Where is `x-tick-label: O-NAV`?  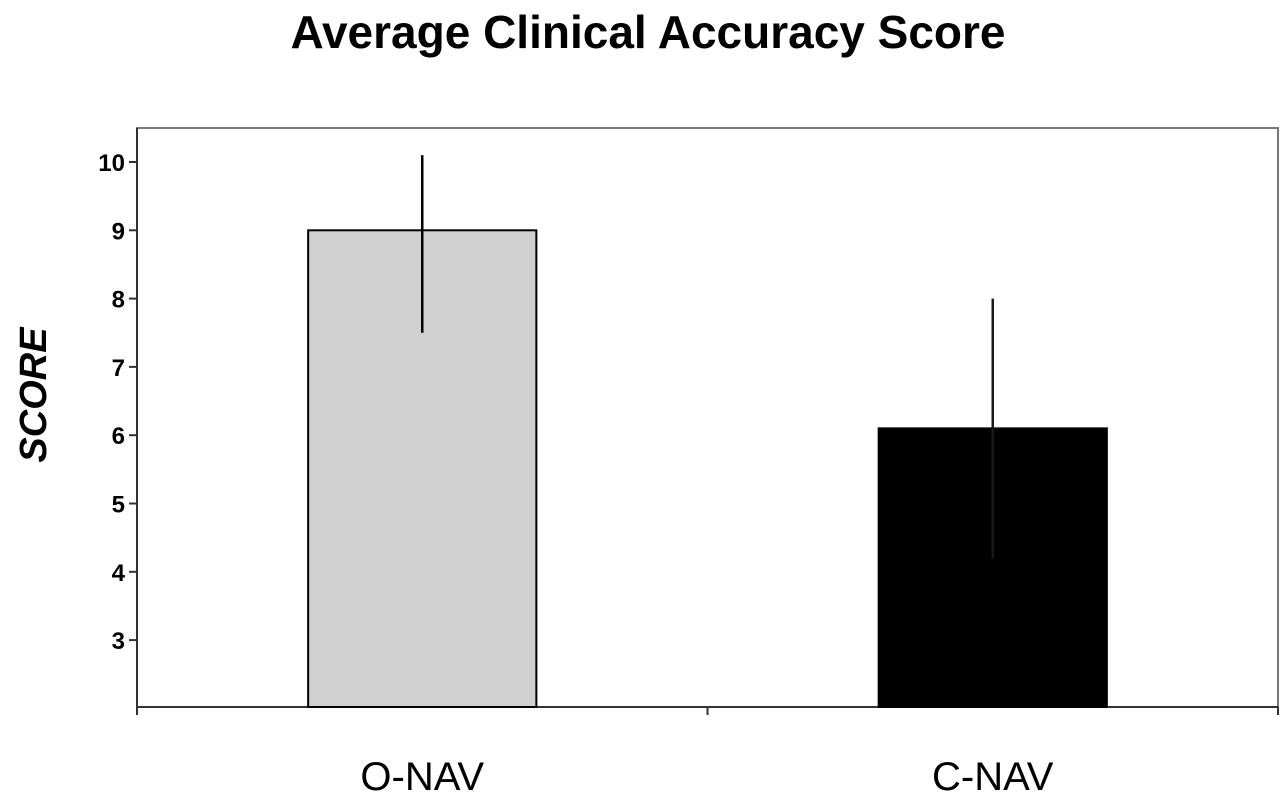 x-tick-label: O-NAV is located at coordinates (422, 775).